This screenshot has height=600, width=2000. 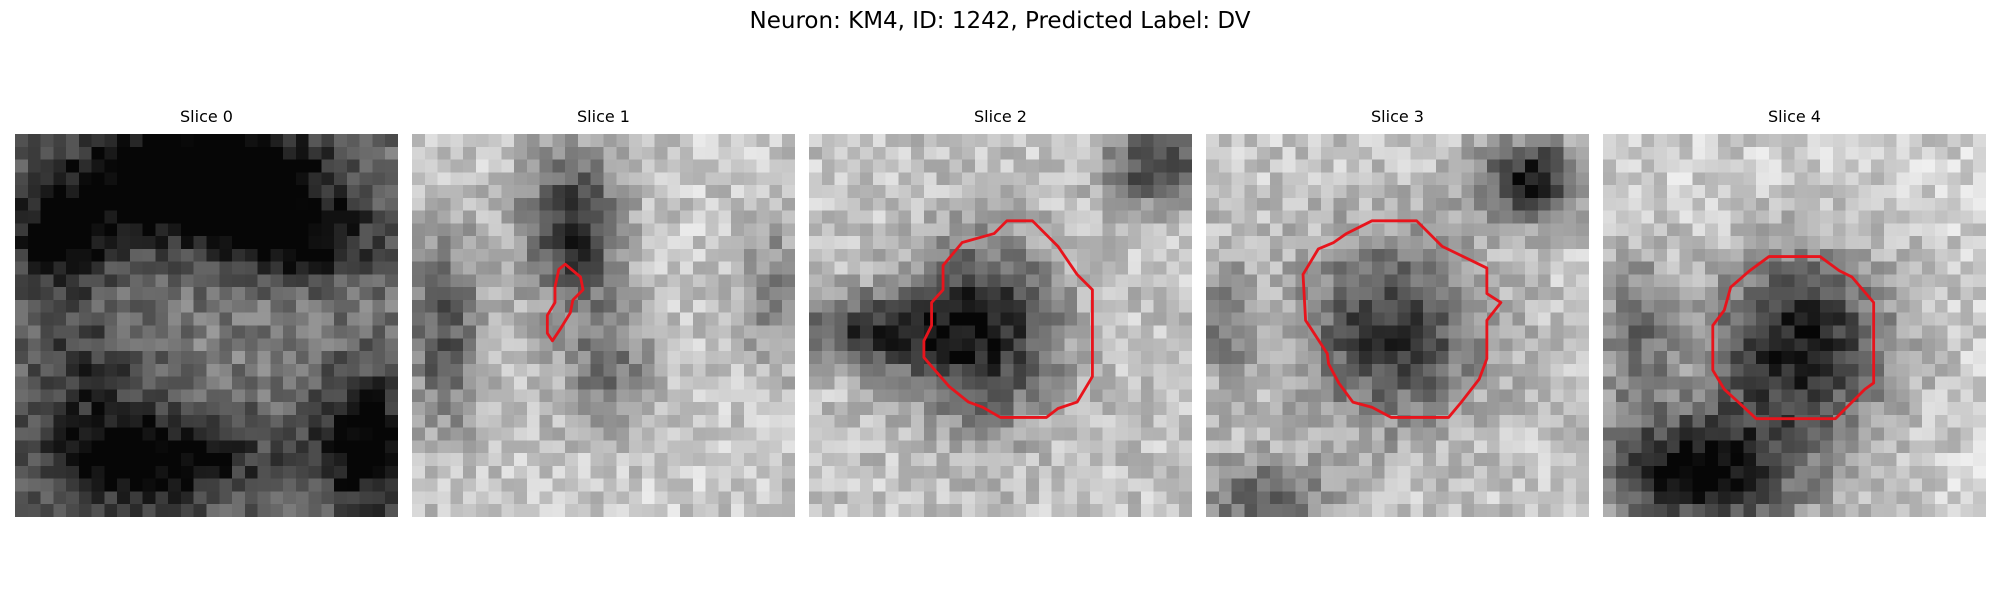 I want to click on slice-panel-4: Slice 4, so click(x=1794, y=312).